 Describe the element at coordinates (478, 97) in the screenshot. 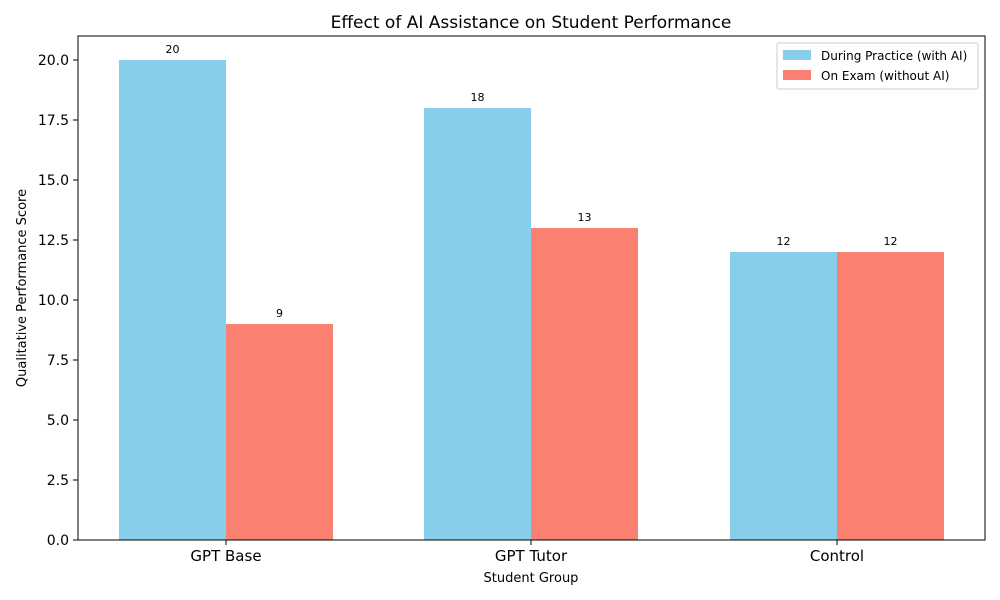

I see `data-label: 18` at that location.